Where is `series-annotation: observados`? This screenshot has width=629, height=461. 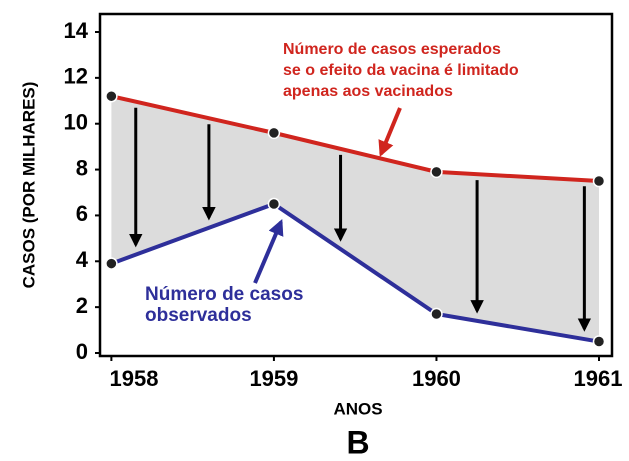 series-annotation: observados is located at coordinates (198, 315).